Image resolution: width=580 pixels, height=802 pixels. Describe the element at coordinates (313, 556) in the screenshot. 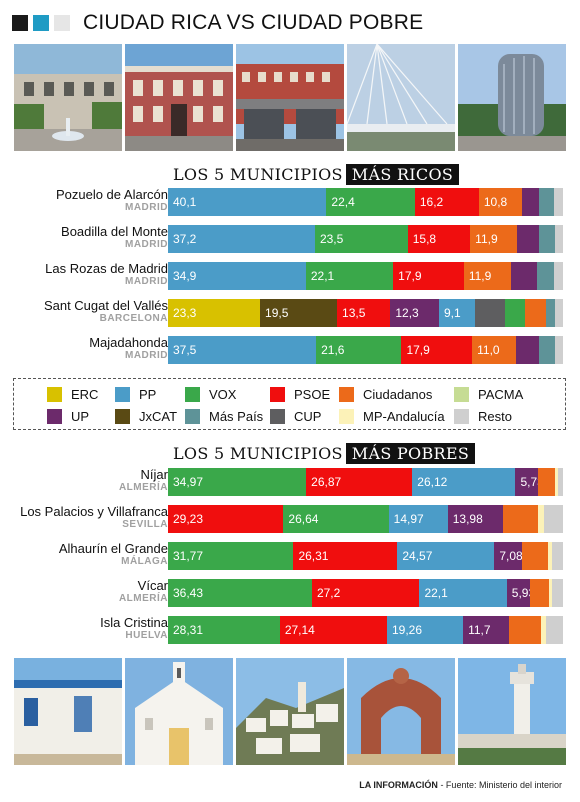

I see `data-label: 26,31` at that location.